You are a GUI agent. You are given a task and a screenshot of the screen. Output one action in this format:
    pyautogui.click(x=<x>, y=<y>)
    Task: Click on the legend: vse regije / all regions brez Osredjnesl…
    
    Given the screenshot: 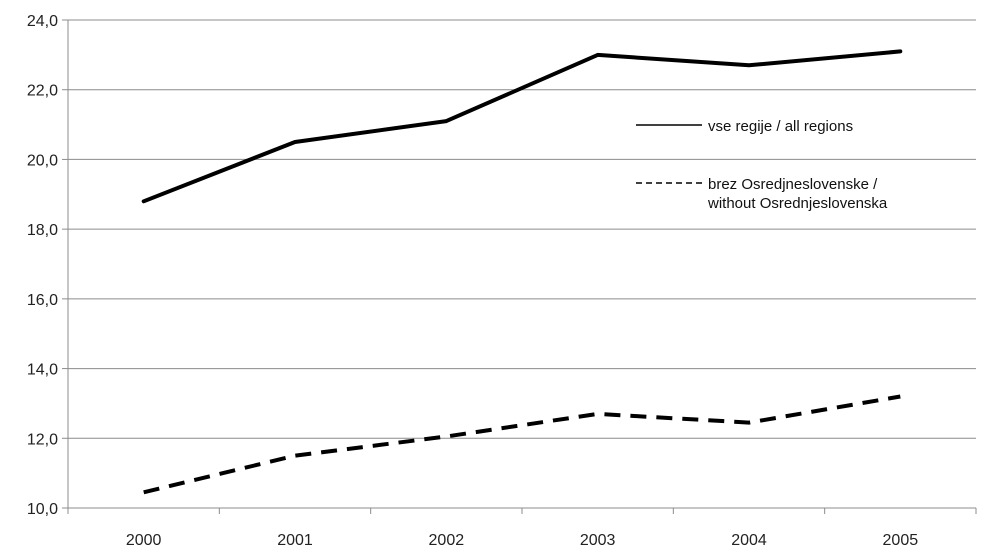 What is the action you would take?
    pyautogui.click(x=762, y=165)
    